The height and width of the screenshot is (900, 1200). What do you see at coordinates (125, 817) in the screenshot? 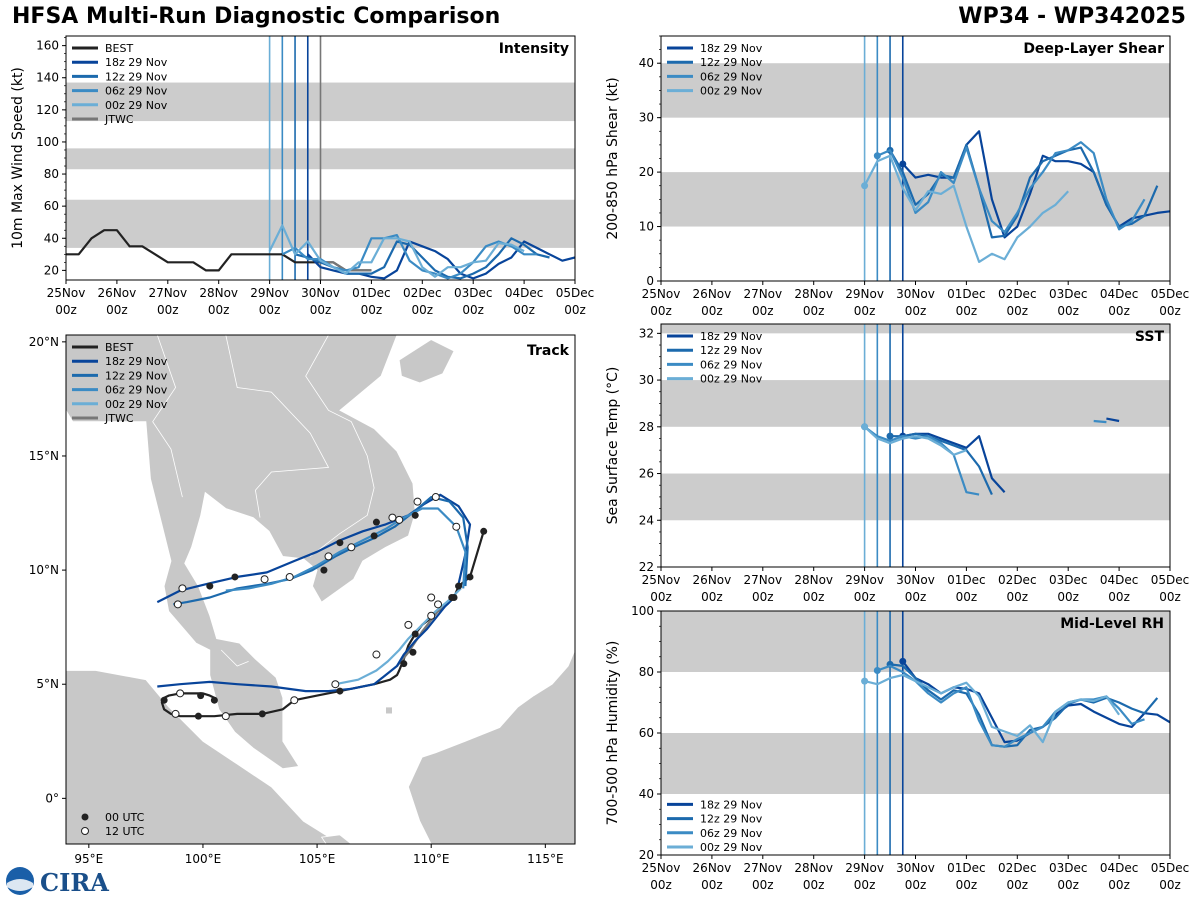
I see `marker-legend-label: 00 UTC` at bounding box center [125, 817].